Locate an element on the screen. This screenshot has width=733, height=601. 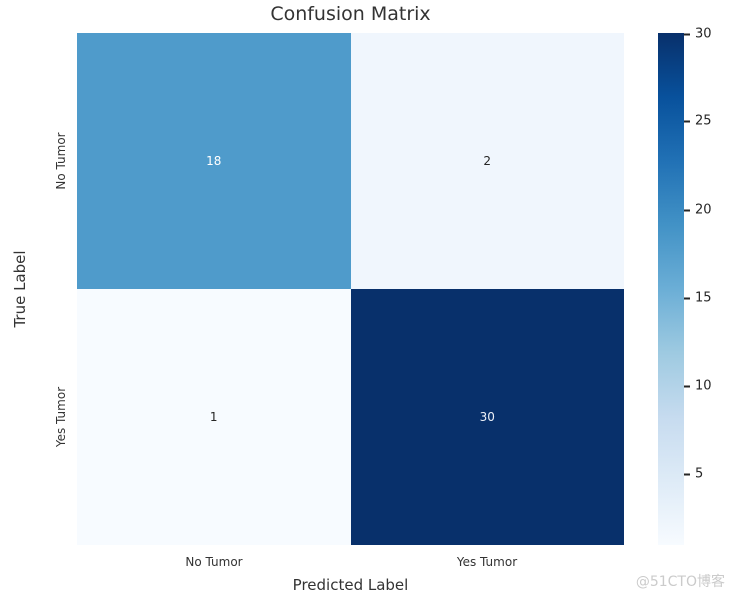
x-axis-label: Predicted Label is located at coordinates (350, 585).